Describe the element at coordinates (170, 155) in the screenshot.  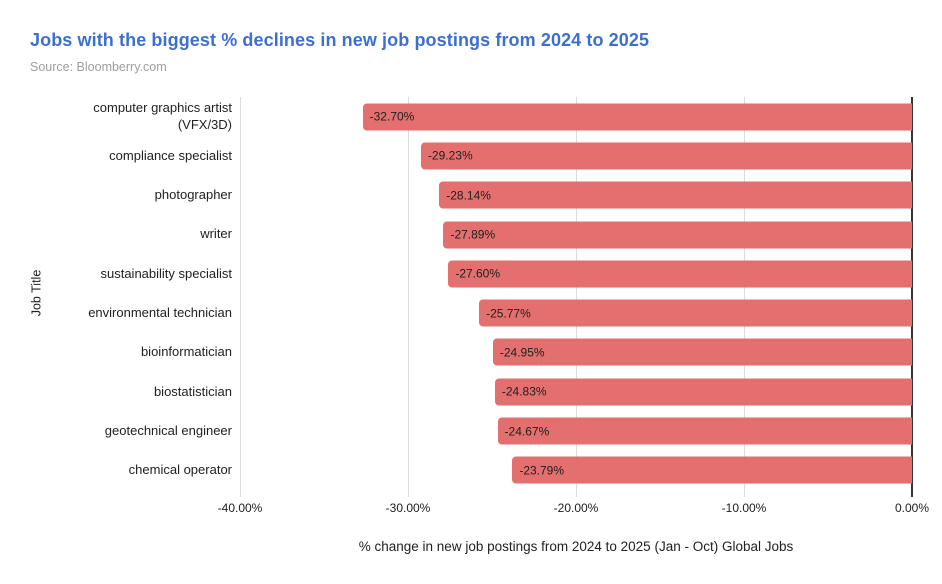
I see `category-label: compliance specialist` at that location.